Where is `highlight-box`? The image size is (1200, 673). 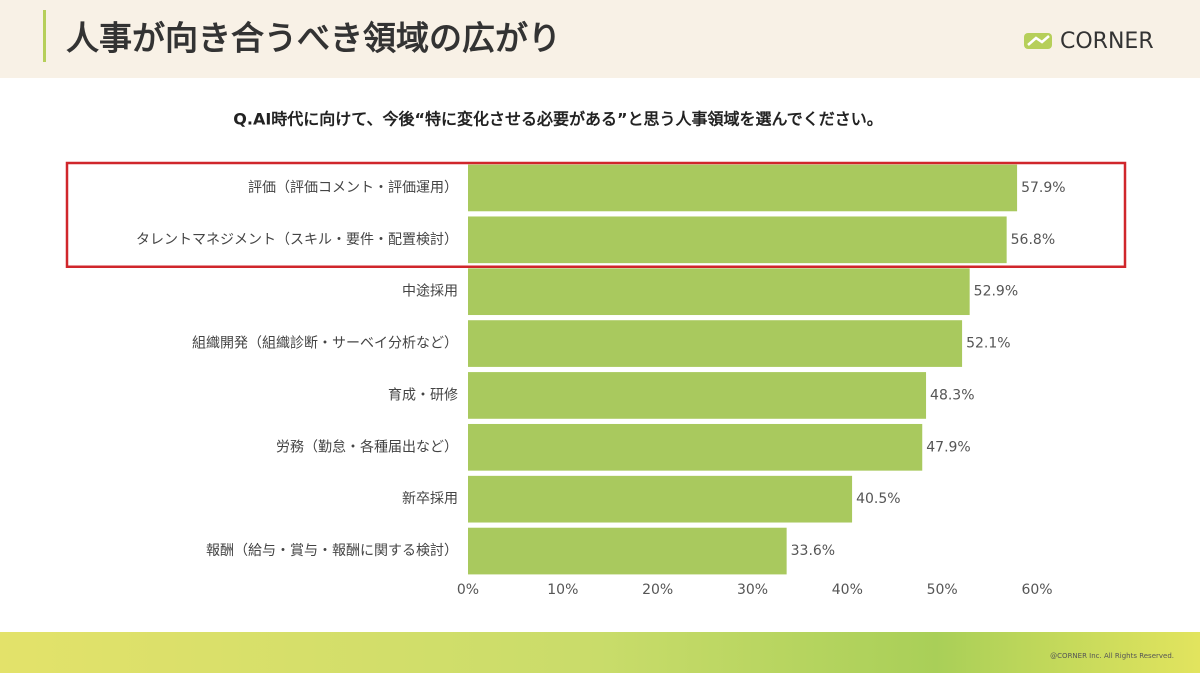 highlight-box is located at coordinates (596, 214).